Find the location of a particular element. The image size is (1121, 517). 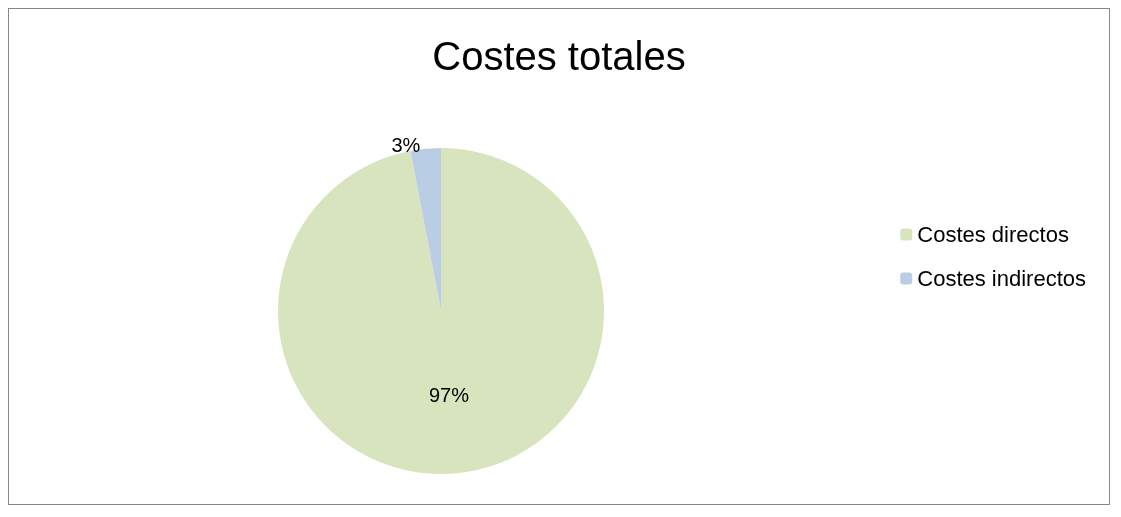

data-label: 3% is located at coordinates (406, 144).